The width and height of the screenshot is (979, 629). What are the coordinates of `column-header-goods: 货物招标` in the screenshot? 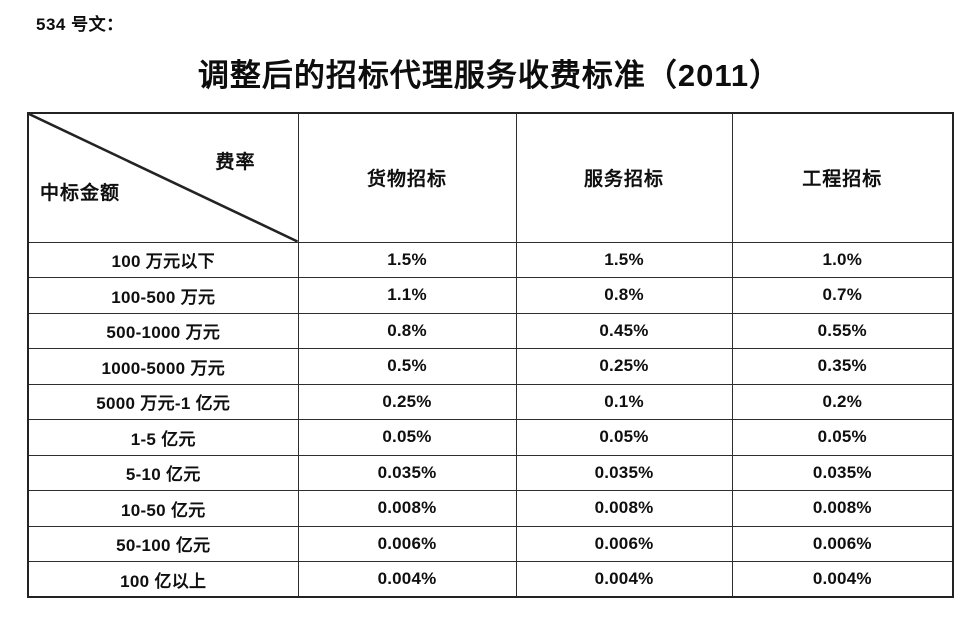 It's located at (407, 177).